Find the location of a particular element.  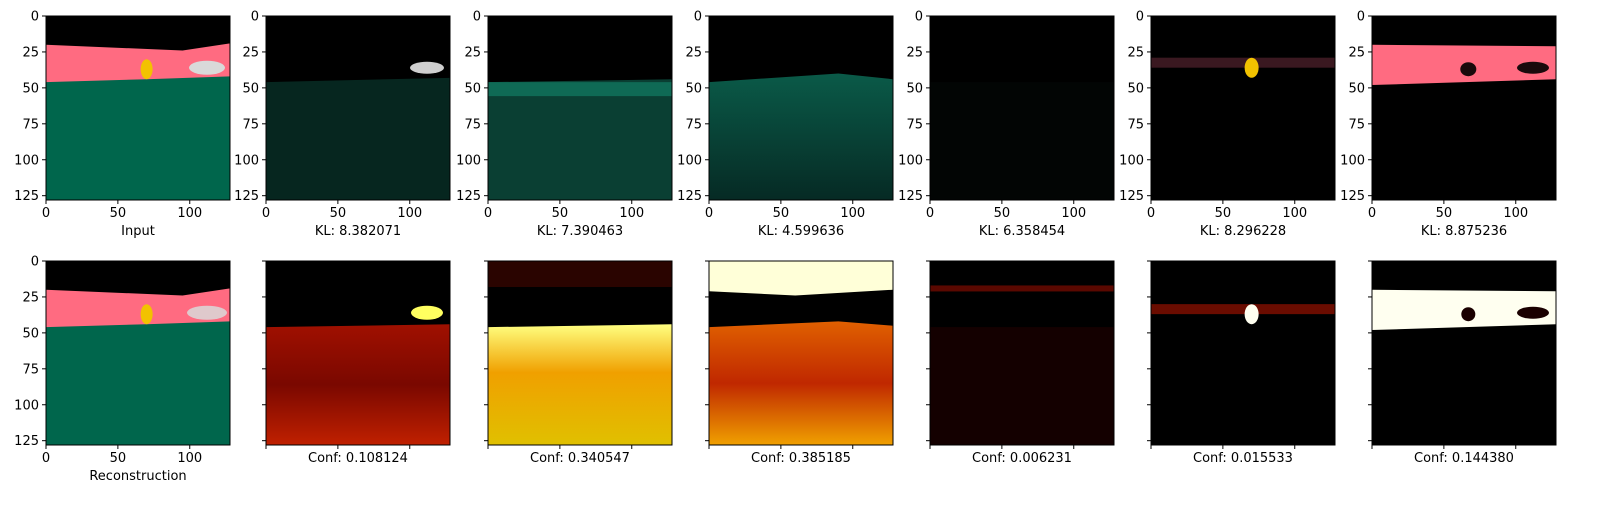

ground-region is located at coordinates (138, 138).